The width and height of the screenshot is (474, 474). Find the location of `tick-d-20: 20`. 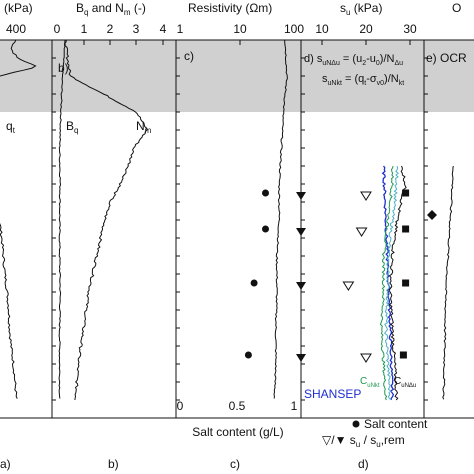

tick-d-20: 20 is located at coordinates (366, 29).